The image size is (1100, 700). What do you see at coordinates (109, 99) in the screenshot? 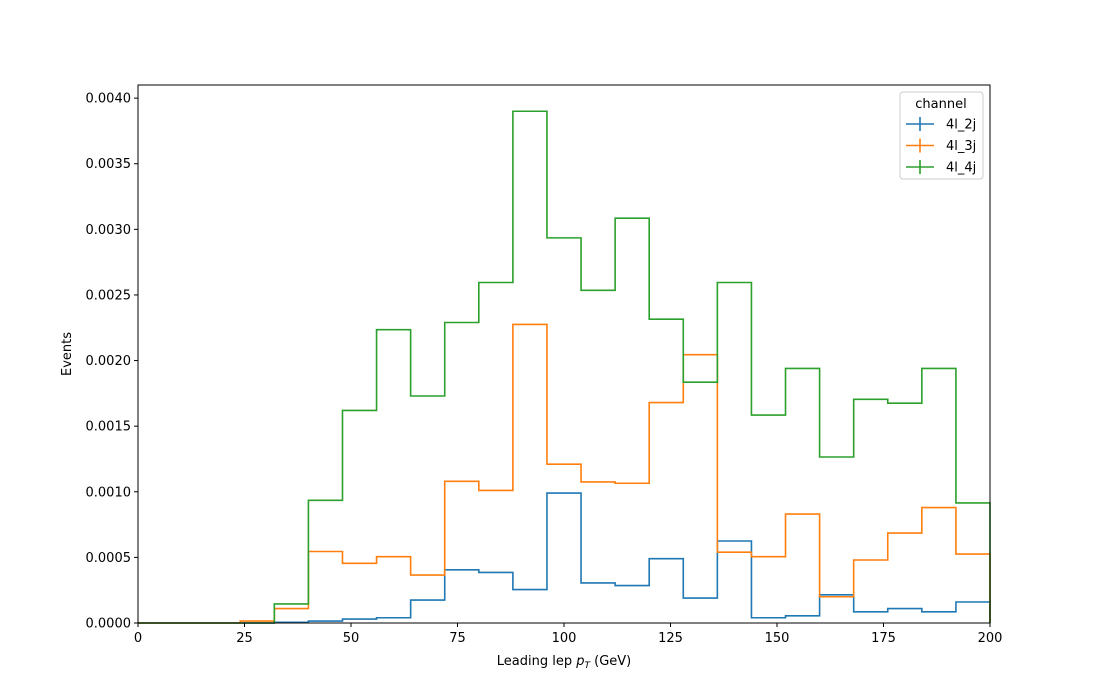
I see `y-tick-label: 0.0040` at bounding box center [109, 99].